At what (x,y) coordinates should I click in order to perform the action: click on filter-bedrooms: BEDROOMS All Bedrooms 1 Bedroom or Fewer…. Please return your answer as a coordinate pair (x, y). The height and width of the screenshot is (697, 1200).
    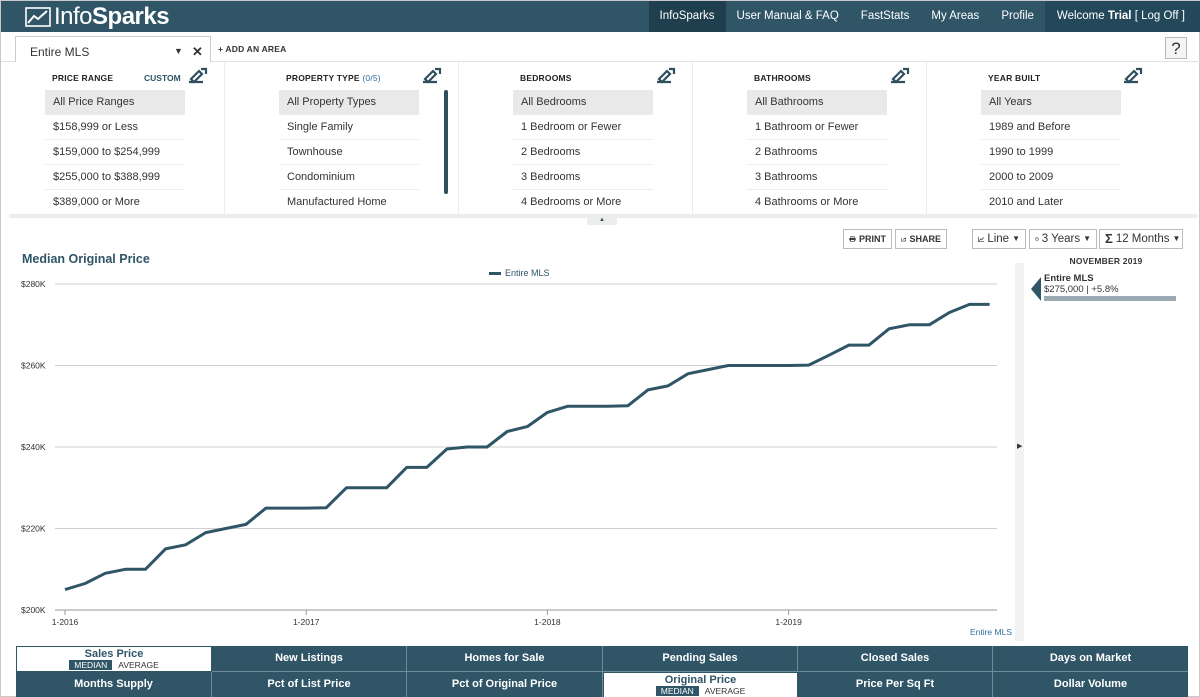
    Looking at the image, I should click on (581, 138).